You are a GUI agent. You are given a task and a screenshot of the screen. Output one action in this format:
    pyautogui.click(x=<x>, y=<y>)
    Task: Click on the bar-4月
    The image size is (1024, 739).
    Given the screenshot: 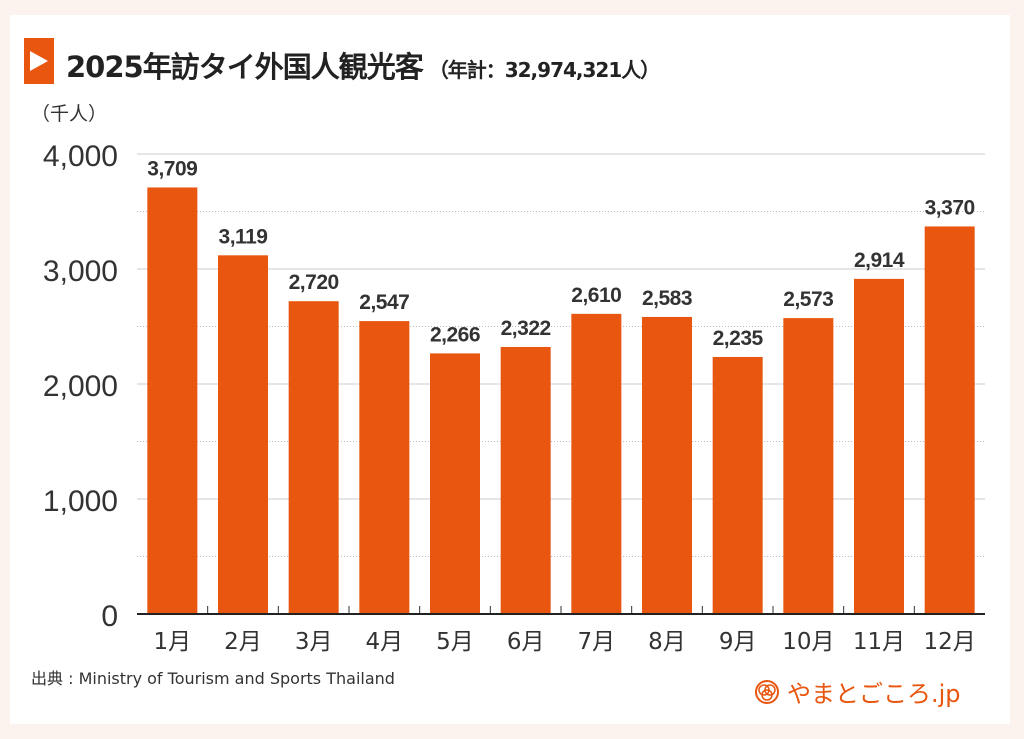 What is the action you would take?
    pyautogui.click(x=384, y=467)
    